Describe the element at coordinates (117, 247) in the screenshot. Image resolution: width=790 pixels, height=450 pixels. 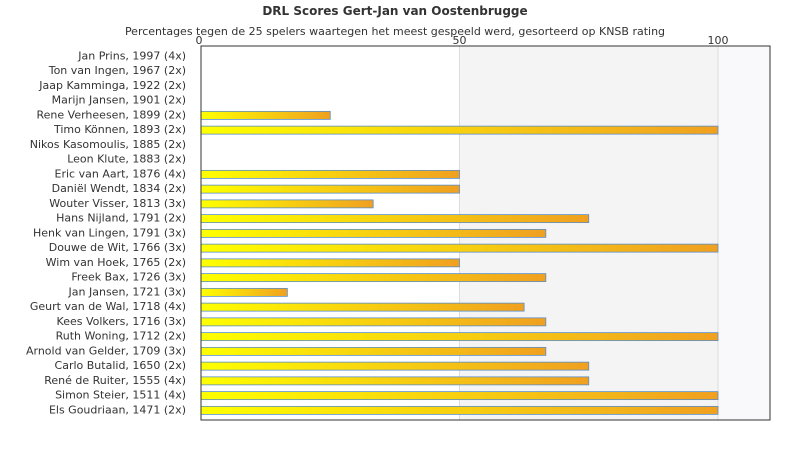
I see `category-label: Douwe de Wit, 1766 (3x)` at that location.